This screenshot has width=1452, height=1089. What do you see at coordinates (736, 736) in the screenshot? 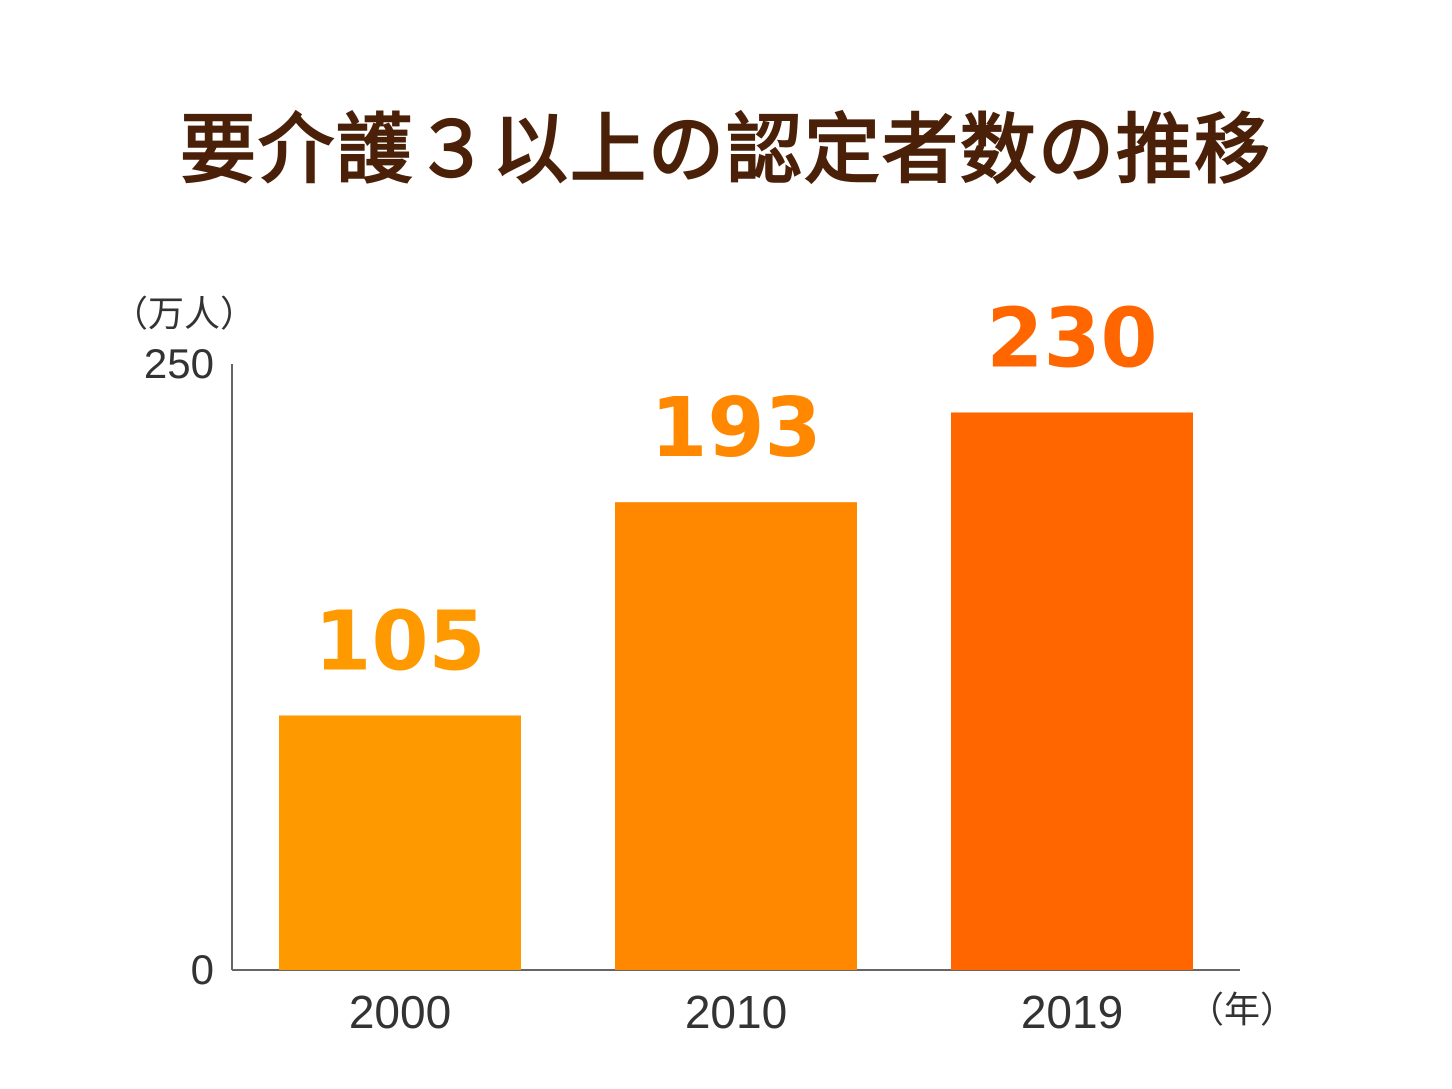
I see `bar-2010` at bounding box center [736, 736].